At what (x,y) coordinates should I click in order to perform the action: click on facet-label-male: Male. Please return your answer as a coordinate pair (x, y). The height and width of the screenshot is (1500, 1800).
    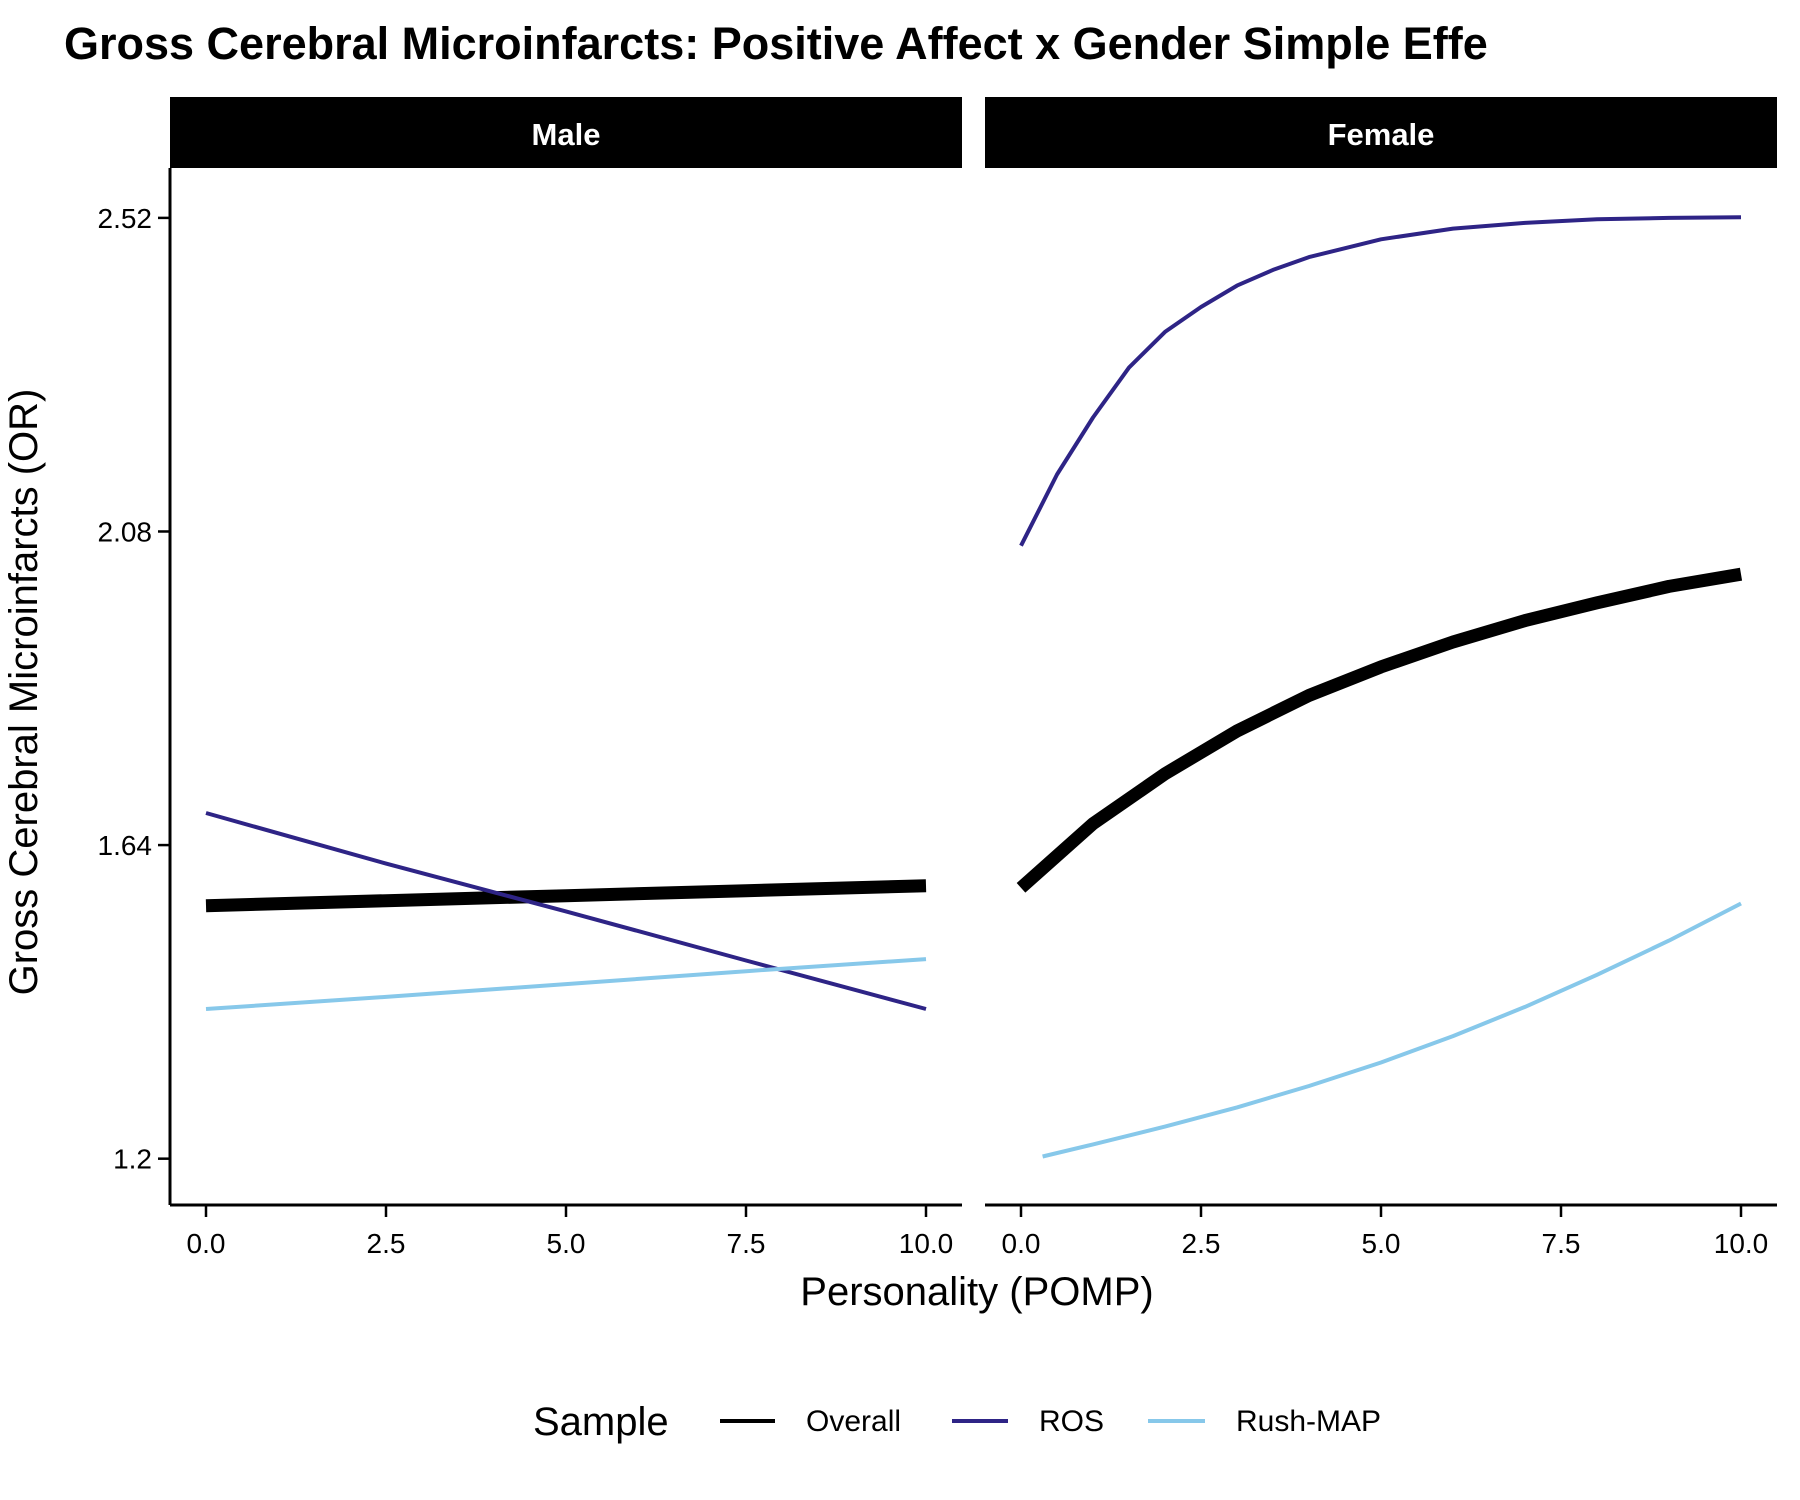
    Looking at the image, I should click on (566, 134).